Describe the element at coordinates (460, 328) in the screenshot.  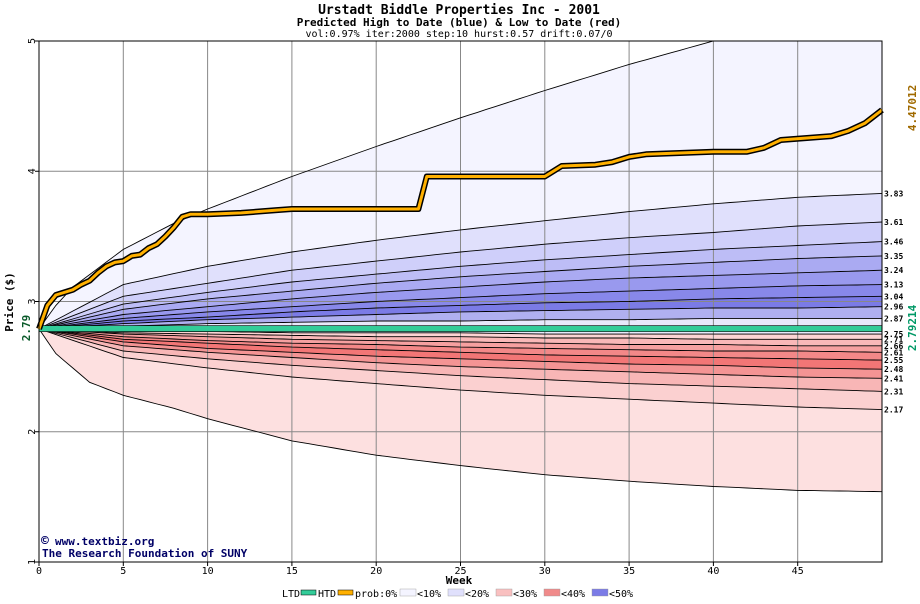
I see `ltd-line` at that location.